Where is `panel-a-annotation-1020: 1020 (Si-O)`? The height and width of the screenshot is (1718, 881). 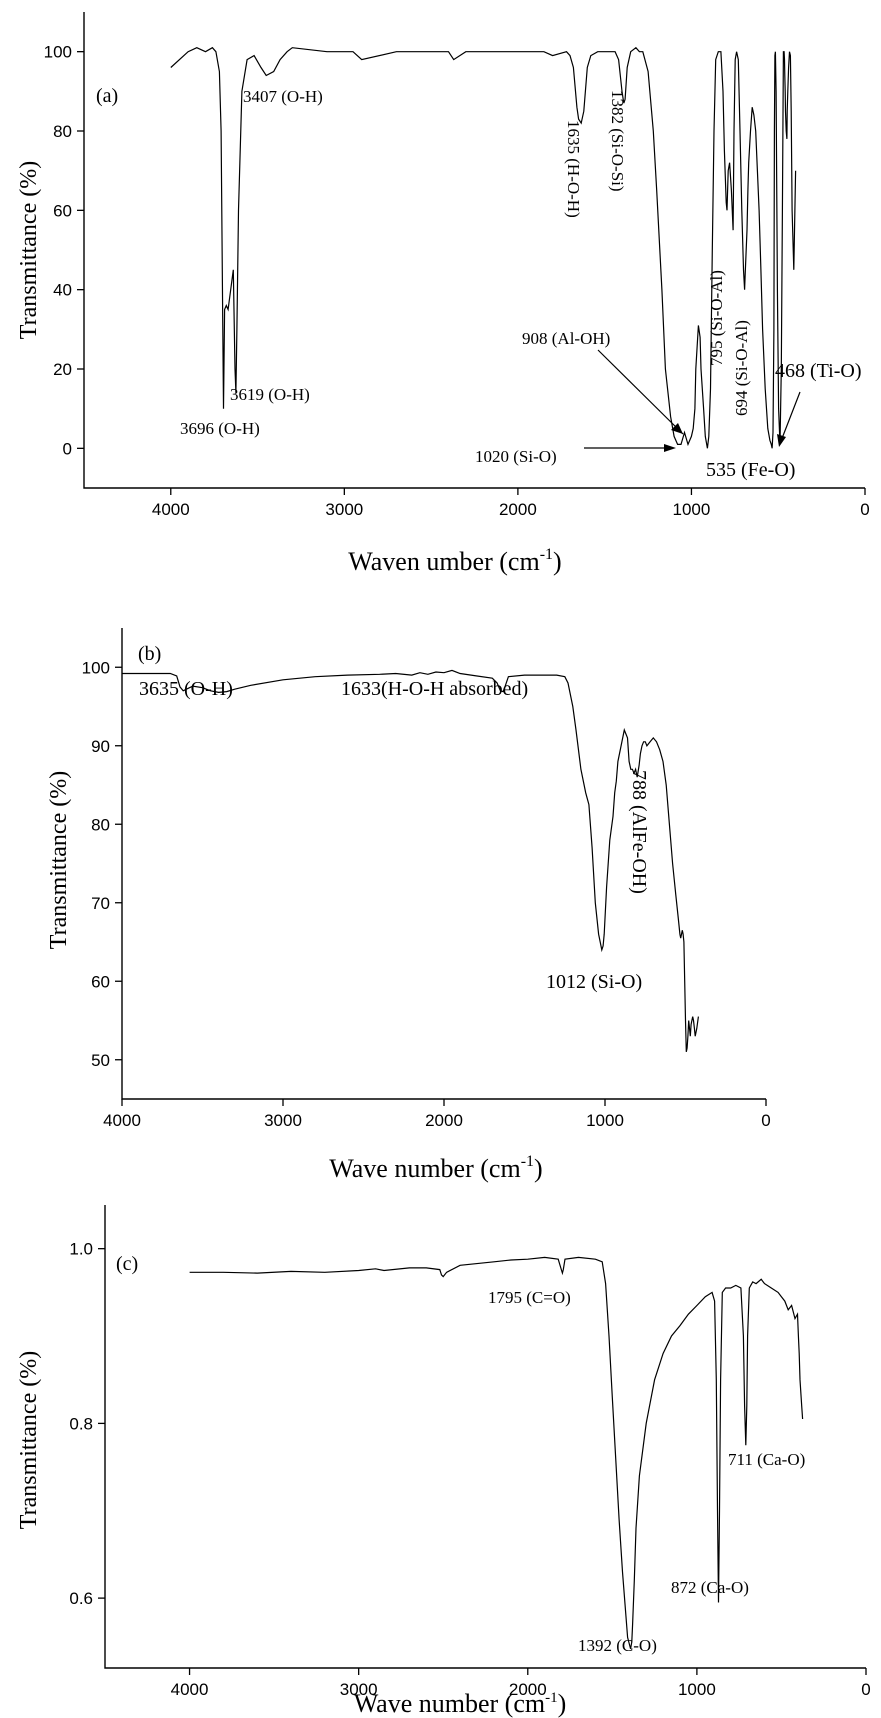
panel-a-annotation-1020: 1020 (Si-O) is located at coordinates (516, 456).